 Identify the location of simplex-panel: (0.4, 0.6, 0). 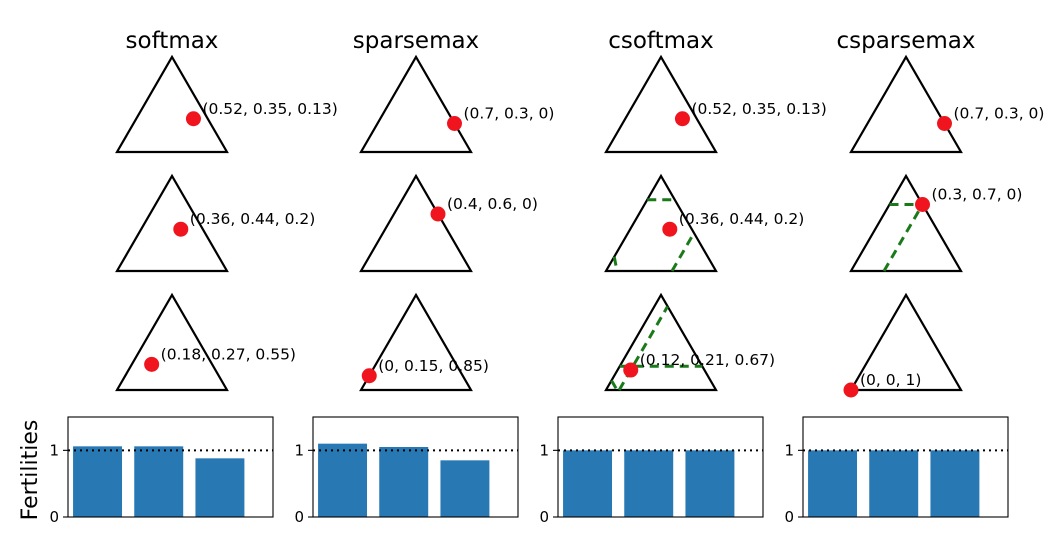
(448, 223).